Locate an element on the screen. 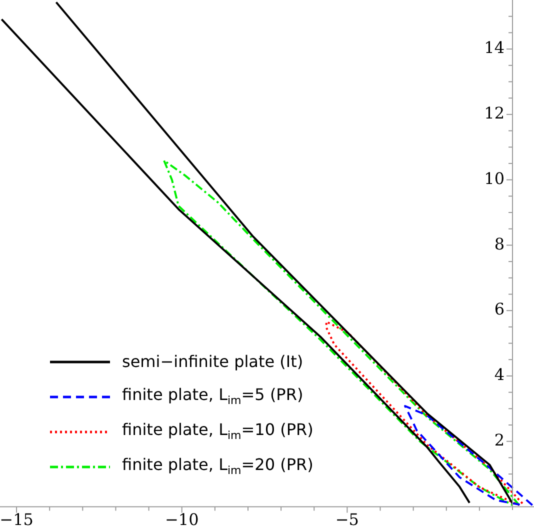 The width and height of the screenshot is (534, 528). x-tick-label: −5 is located at coordinates (347, 519).